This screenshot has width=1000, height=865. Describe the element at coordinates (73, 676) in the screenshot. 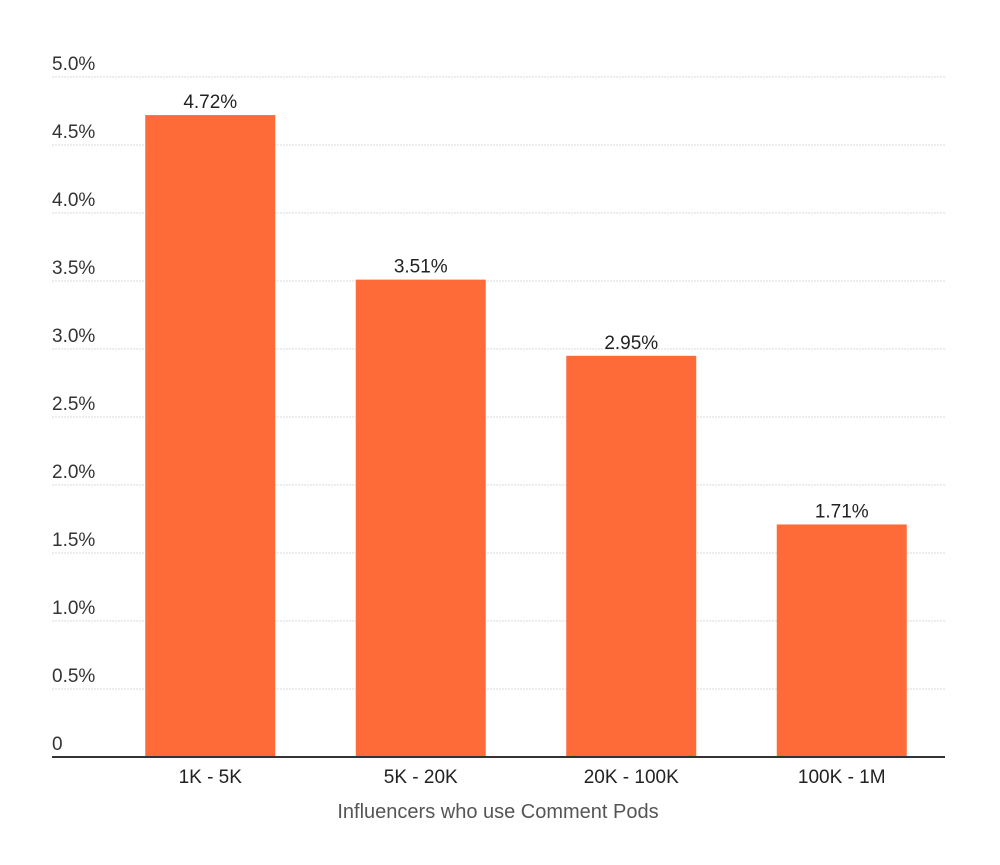

I see `y-tick-label: 0.5%` at that location.